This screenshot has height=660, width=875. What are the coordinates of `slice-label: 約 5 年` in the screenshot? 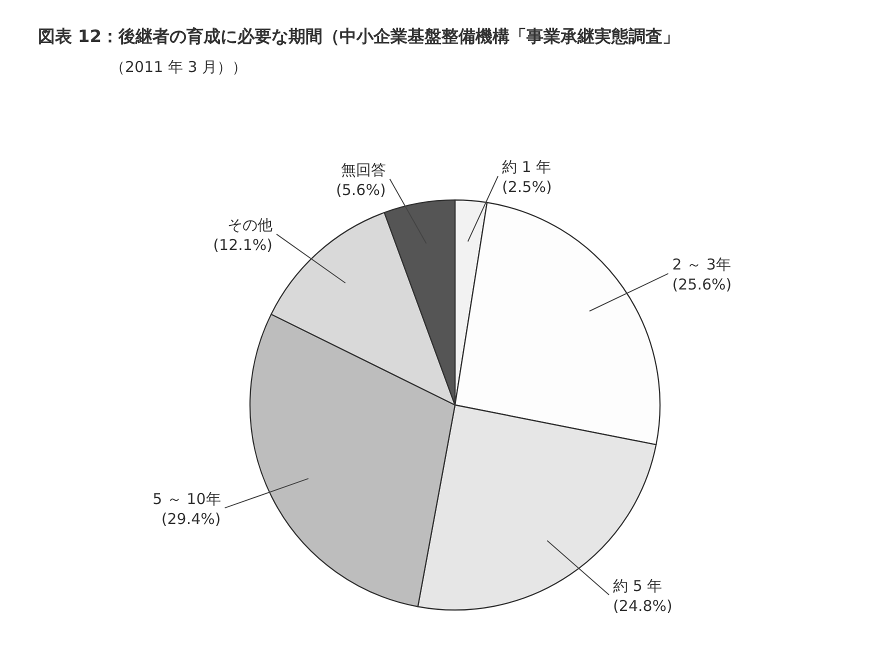 It's located at (637, 585).